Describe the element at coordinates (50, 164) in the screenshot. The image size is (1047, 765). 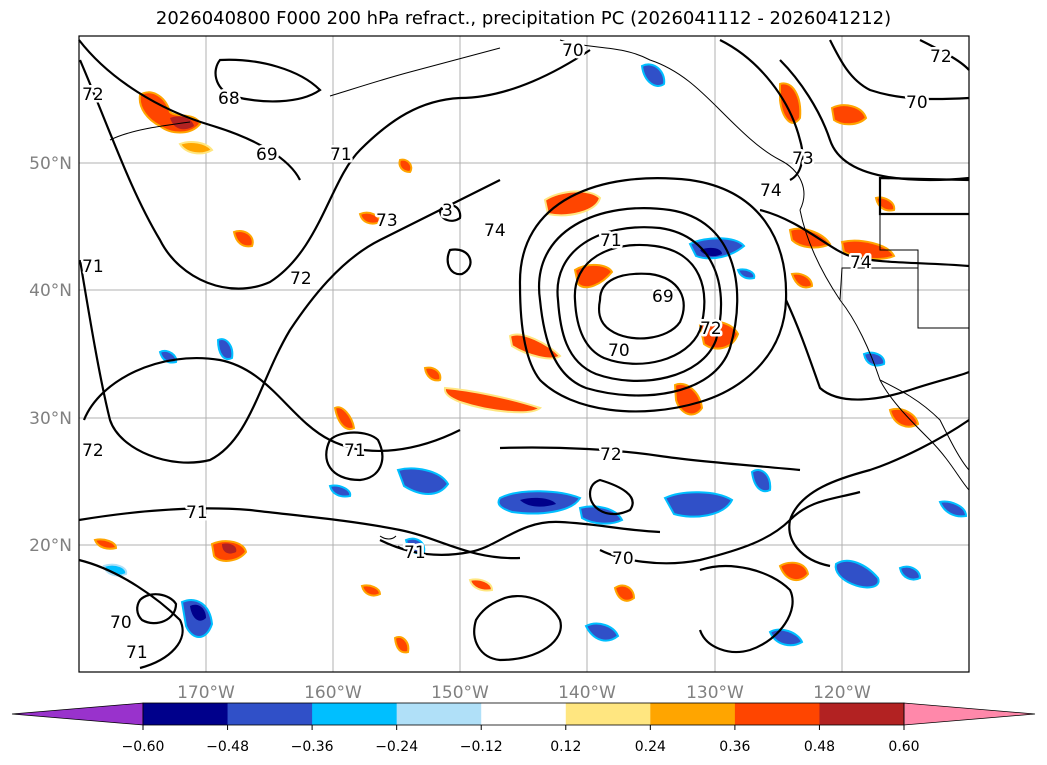
I see `y-tick-label: 50°N` at that location.